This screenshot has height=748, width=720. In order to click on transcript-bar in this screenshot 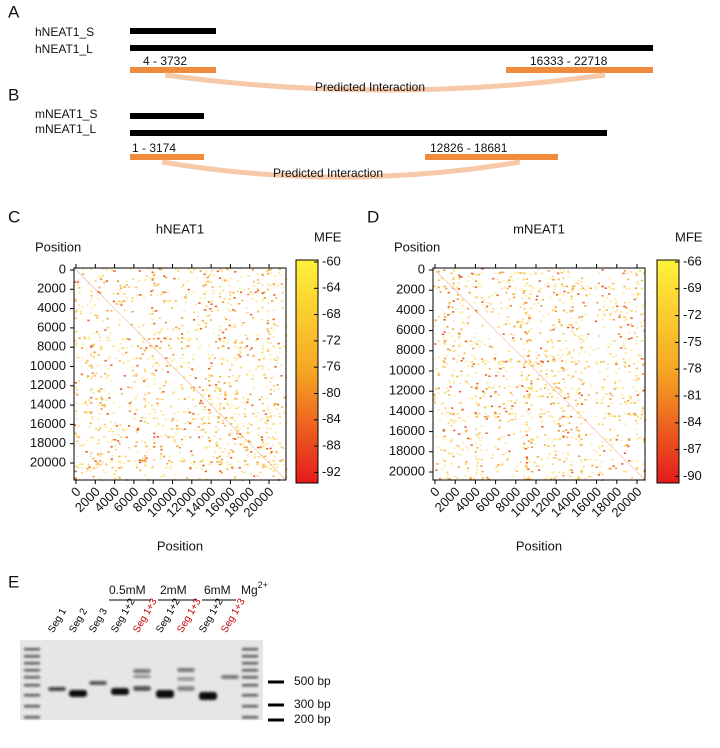, I will do `click(173, 31)`.